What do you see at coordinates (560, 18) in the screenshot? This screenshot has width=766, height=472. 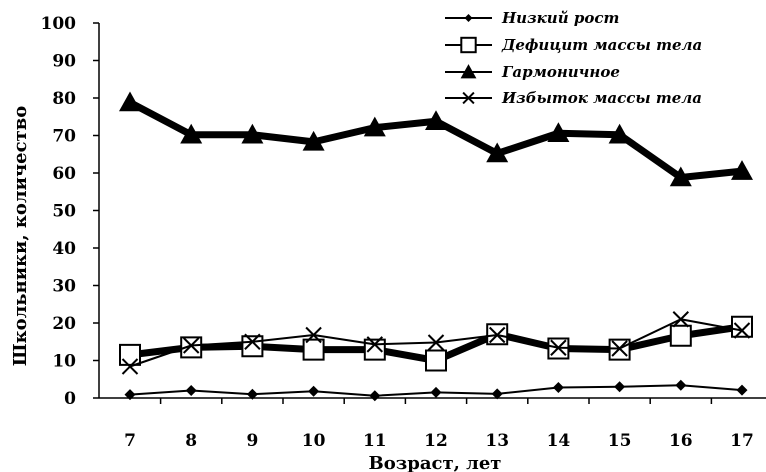 I see `legend-label: Низкий рост` at bounding box center [560, 18].